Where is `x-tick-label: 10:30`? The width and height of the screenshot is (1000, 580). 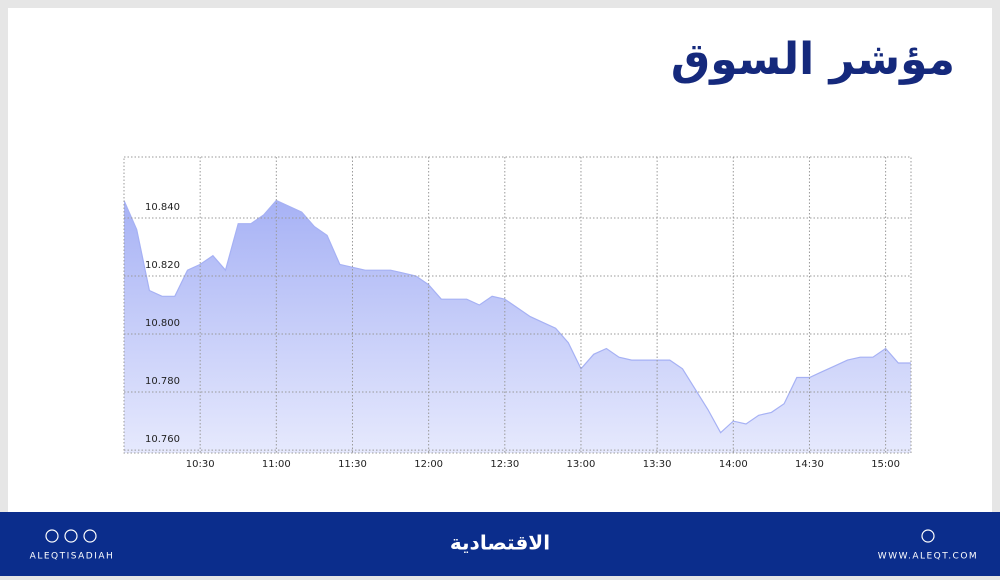
x-tick-label: 10:30 is located at coordinates (200, 464).